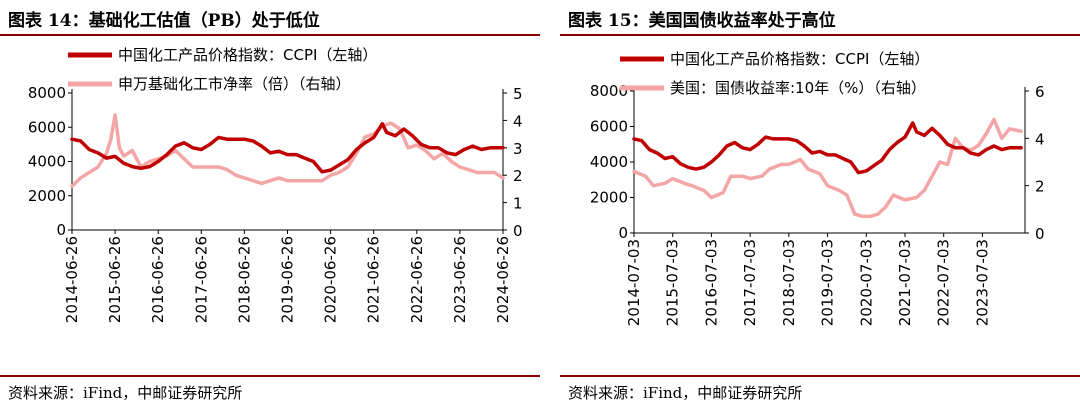 This screenshot has width=1080, height=413. I want to click on legend-label: 申万基础化工市净率（倍）（右轴）, so click(234, 84).